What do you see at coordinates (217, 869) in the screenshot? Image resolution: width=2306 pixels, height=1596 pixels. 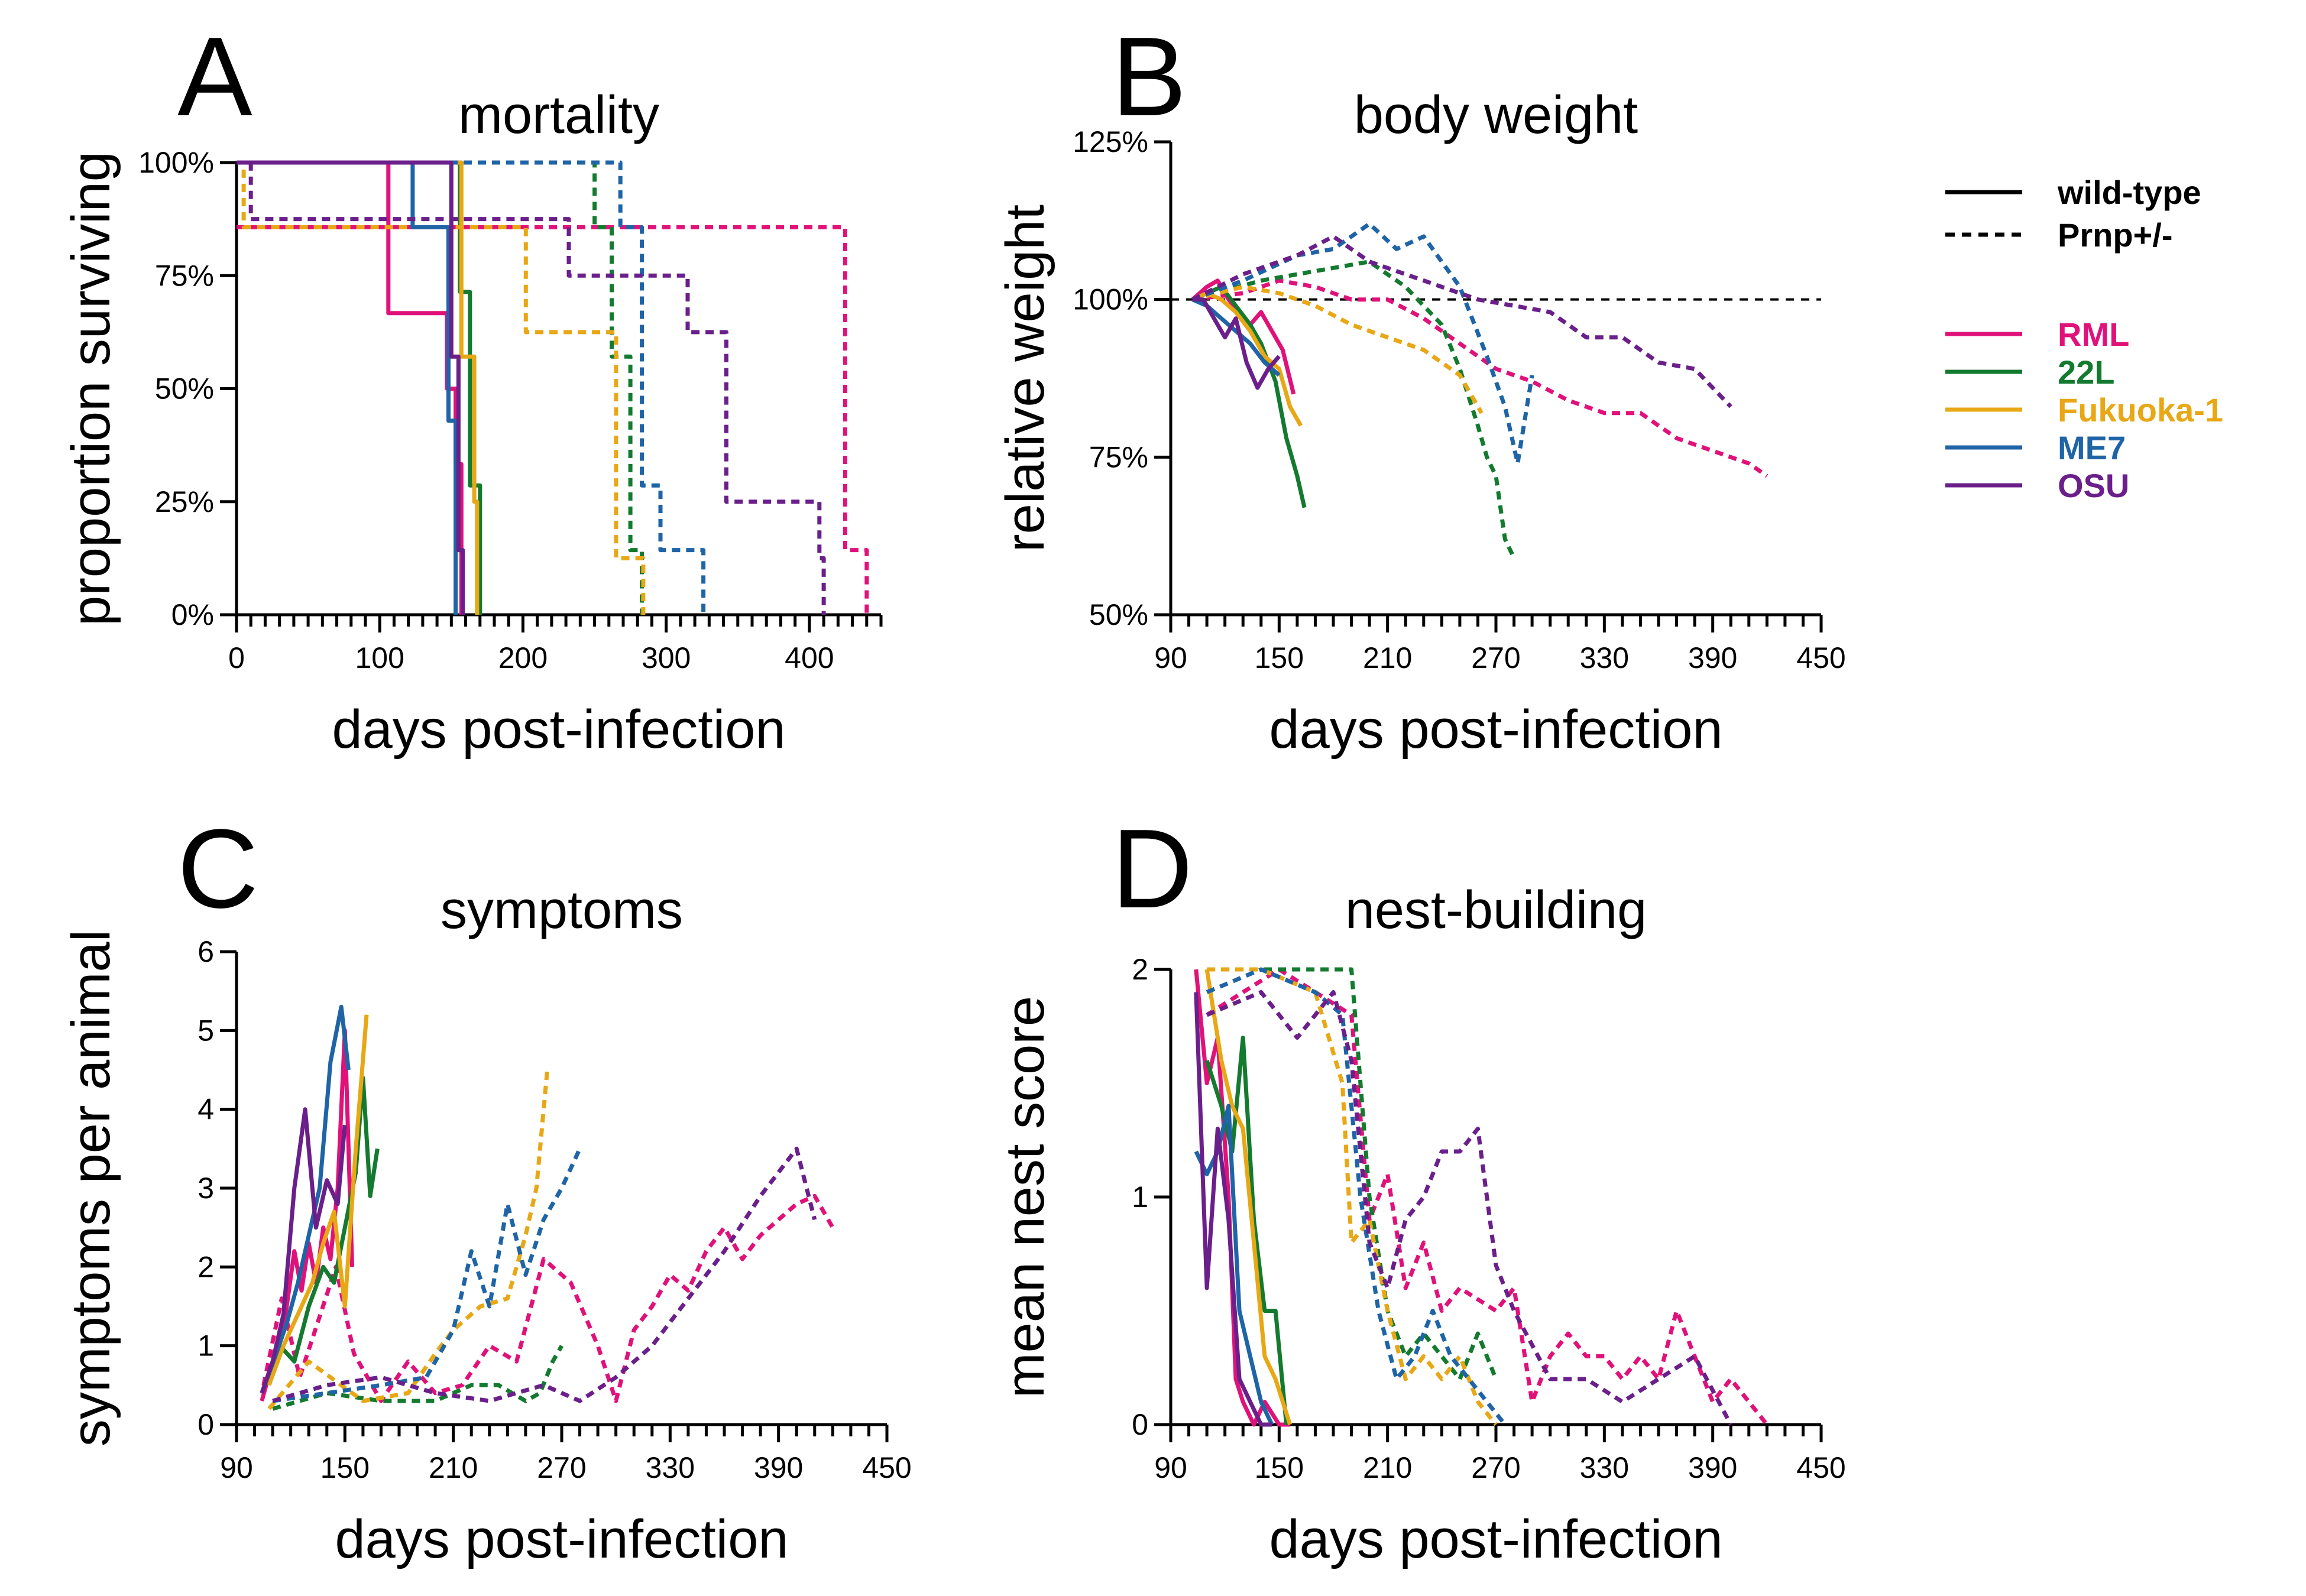 I see `panel-letter: C` at bounding box center [217, 869].